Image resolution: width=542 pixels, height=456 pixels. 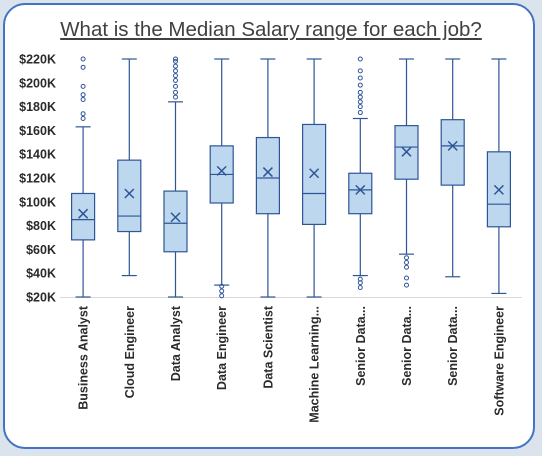 What do you see at coordinates (268, 347) in the screenshot?
I see `x-tick-label: Data Scientist` at bounding box center [268, 347].